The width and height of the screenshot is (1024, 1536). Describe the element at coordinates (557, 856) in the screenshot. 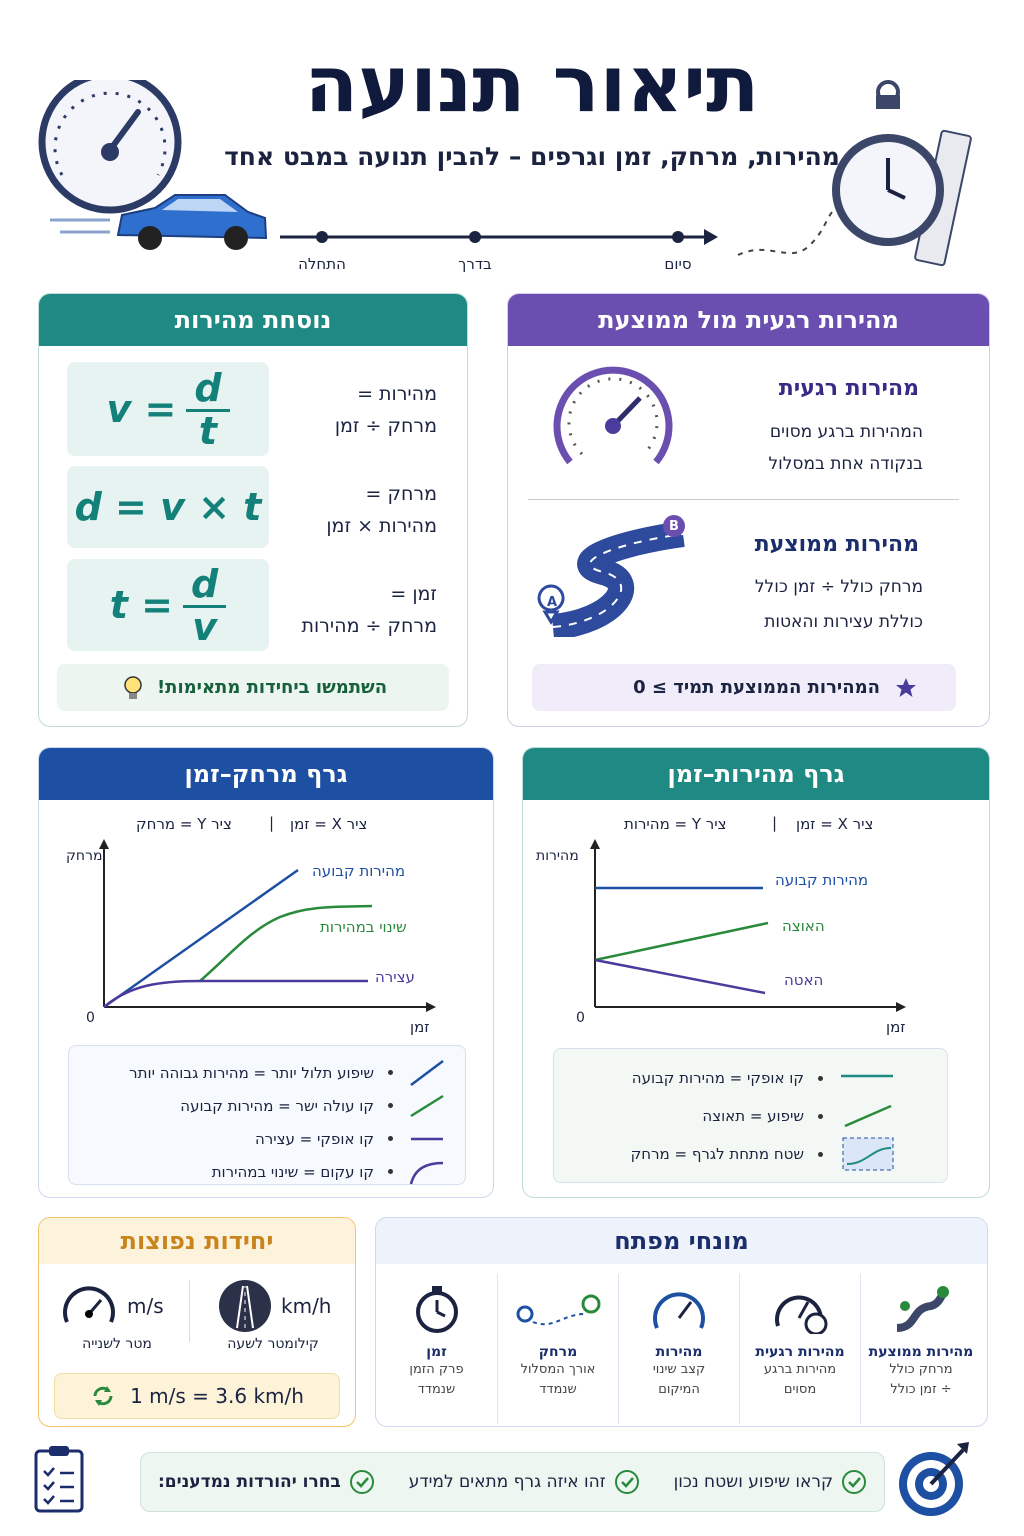

I see `y-axis-label: מהירות` at that location.